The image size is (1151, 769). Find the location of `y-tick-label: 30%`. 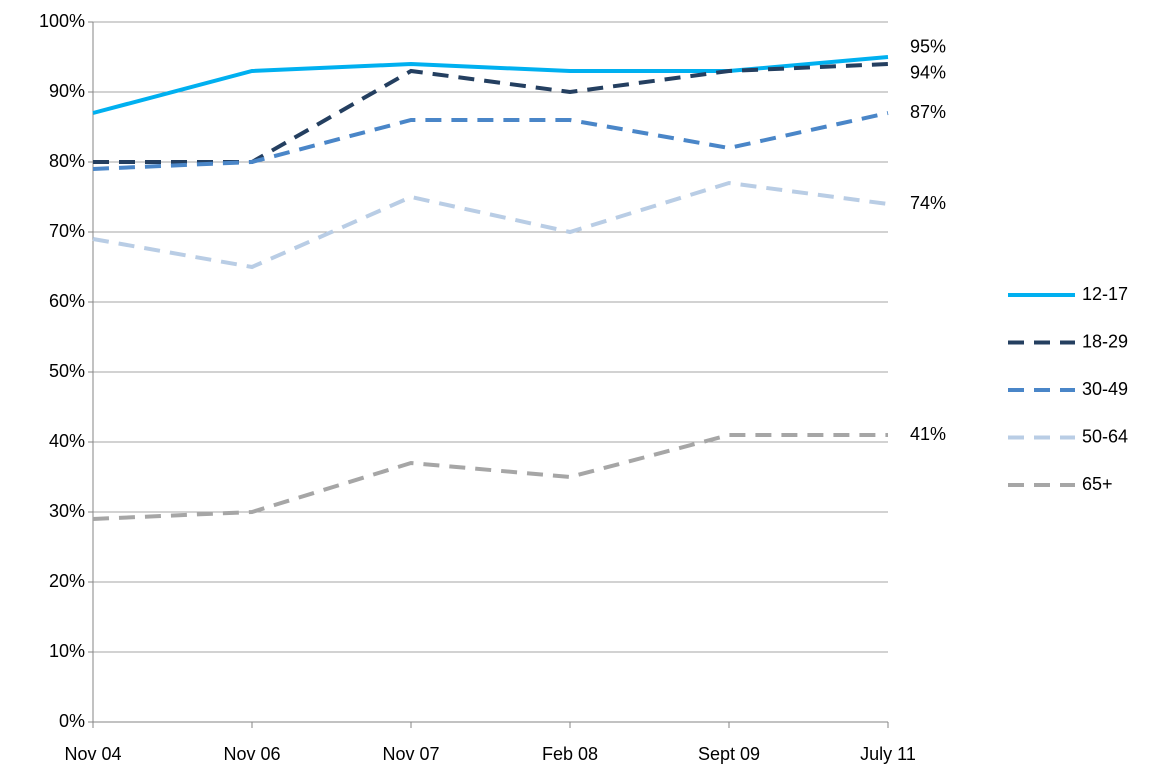

y-tick-label: 30% is located at coordinates (67, 511).